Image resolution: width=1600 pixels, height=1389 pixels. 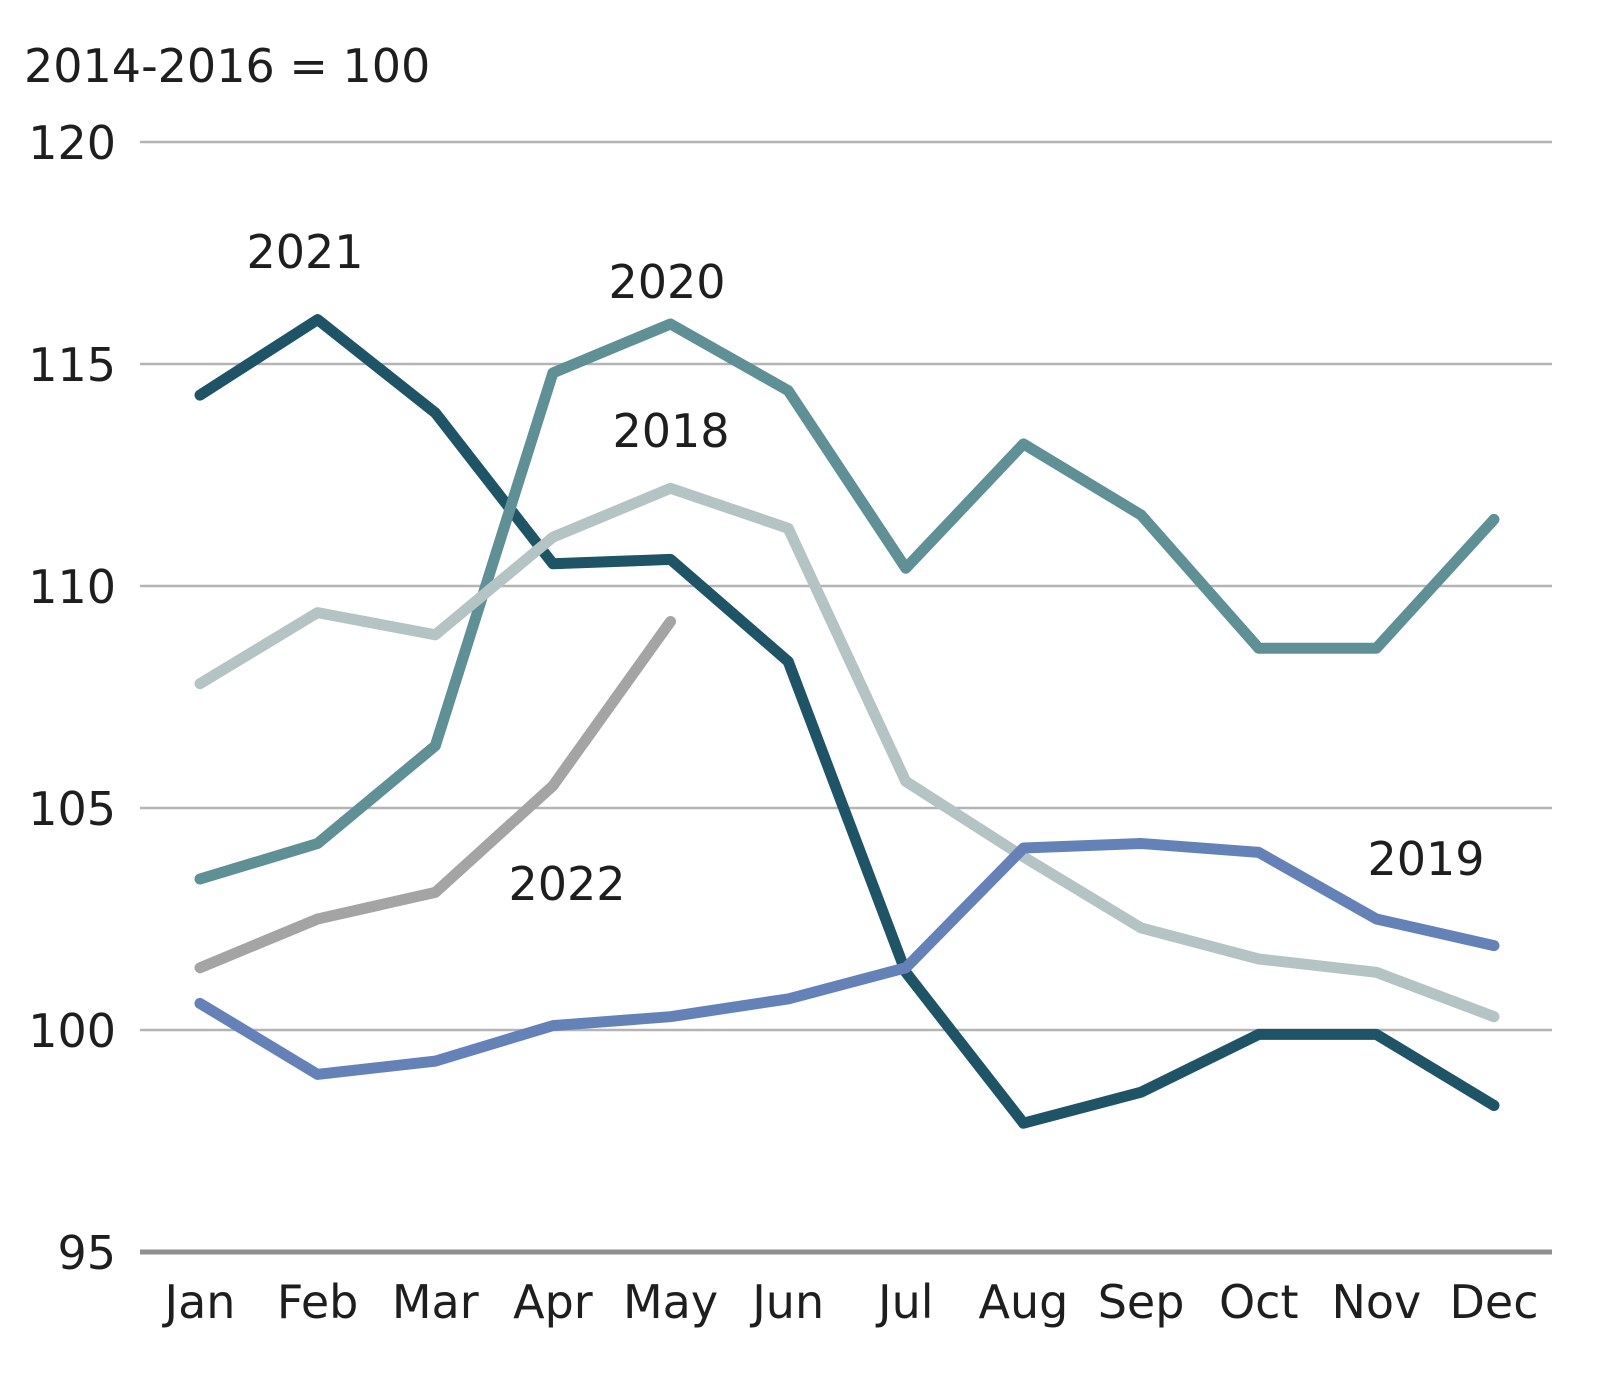 What do you see at coordinates (72, 1031) in the screenshot?
I see `y-tick-label-100: 100` at bounding box center [72, 1031].